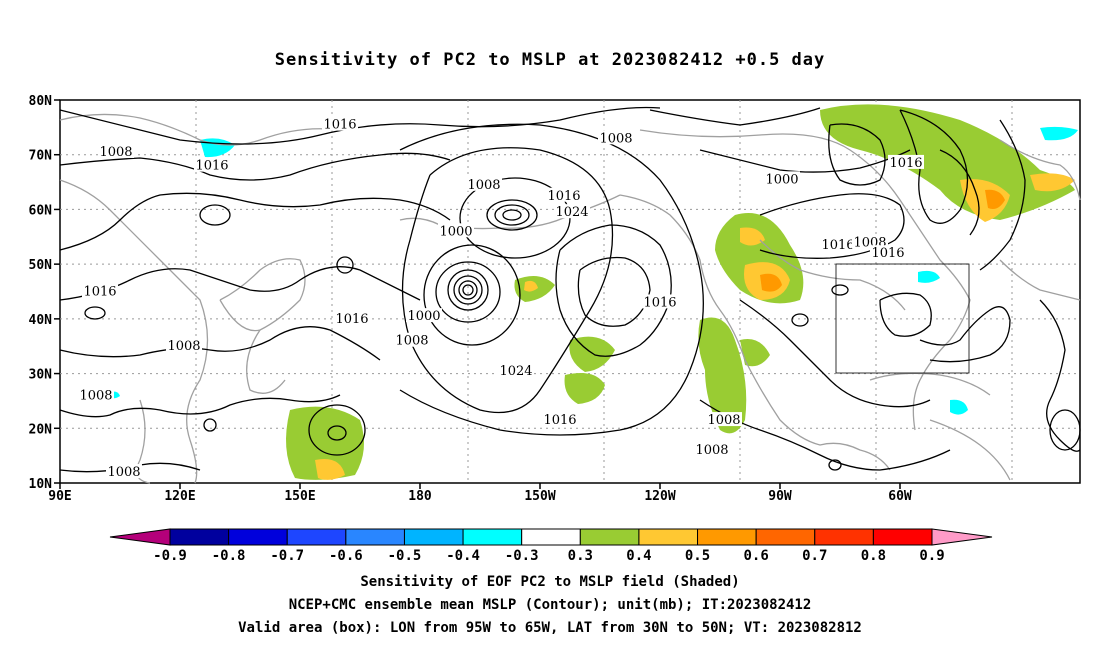 This screenshot has height=650, width=1100. I want to click on colorbar-label: -0.5, so click(405, 556).